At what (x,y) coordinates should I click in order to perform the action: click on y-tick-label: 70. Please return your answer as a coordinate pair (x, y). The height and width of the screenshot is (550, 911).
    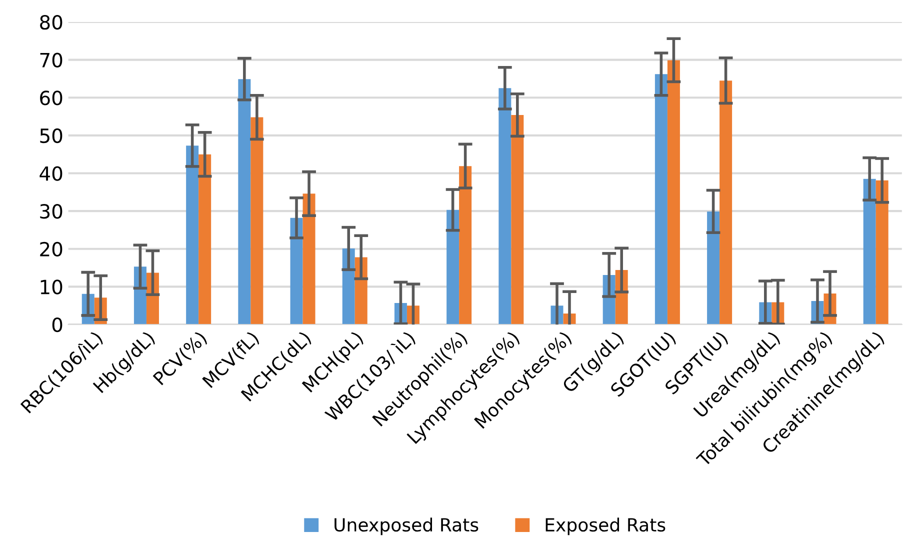
    Looking at the image, I should click on (51, 60).